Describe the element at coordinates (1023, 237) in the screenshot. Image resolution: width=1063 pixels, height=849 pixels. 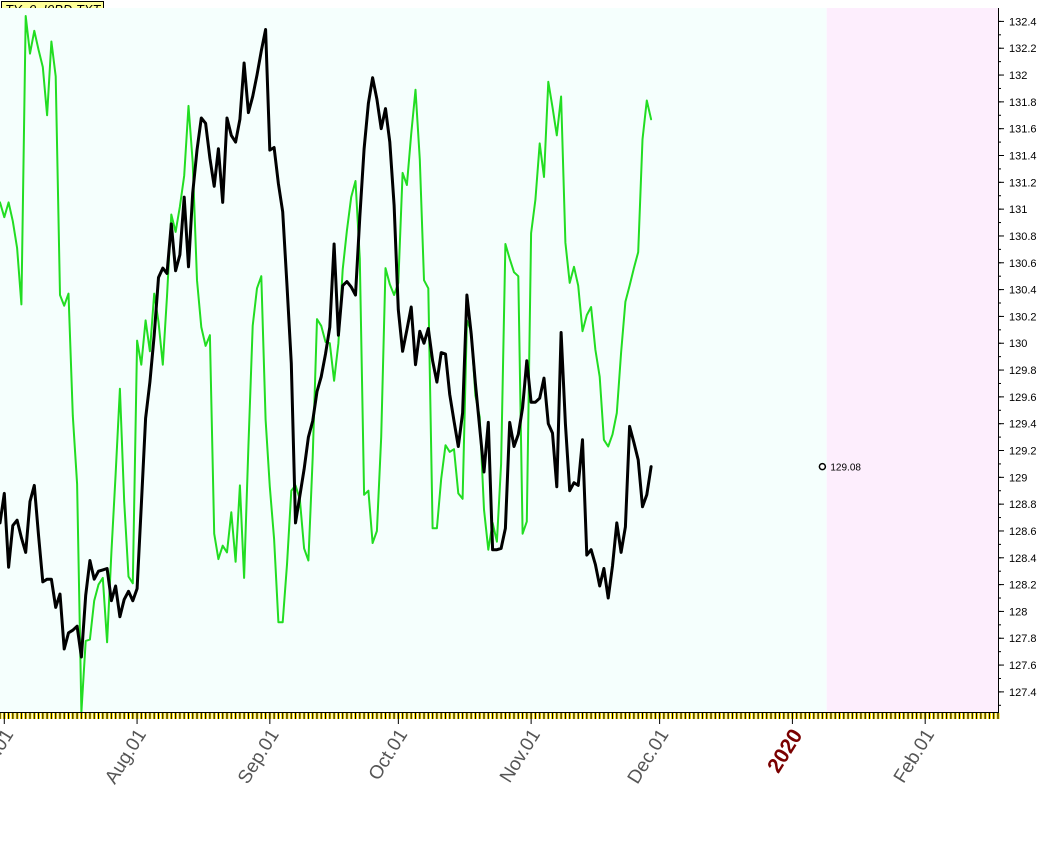
I see `y-tick-label: 130.8` at that location.